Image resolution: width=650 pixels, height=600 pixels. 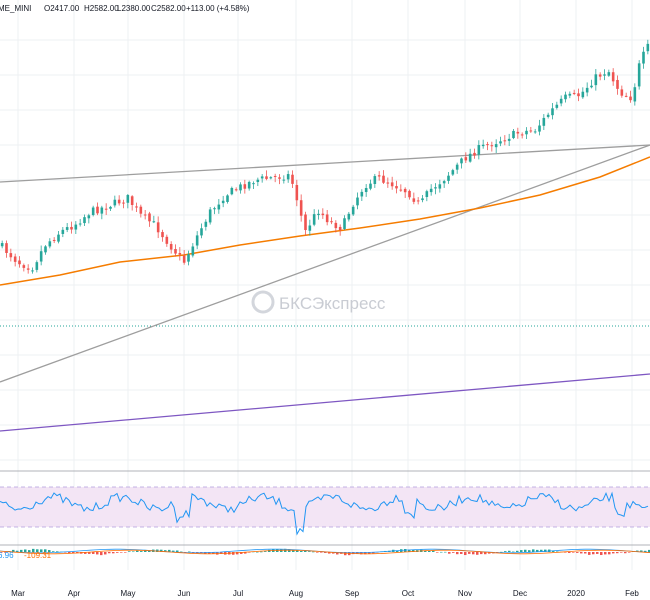 What do you see at coordinates (576, 593) in the screenshot?
I see `x-tick-label: 2020` at bounding box center [576, 593].